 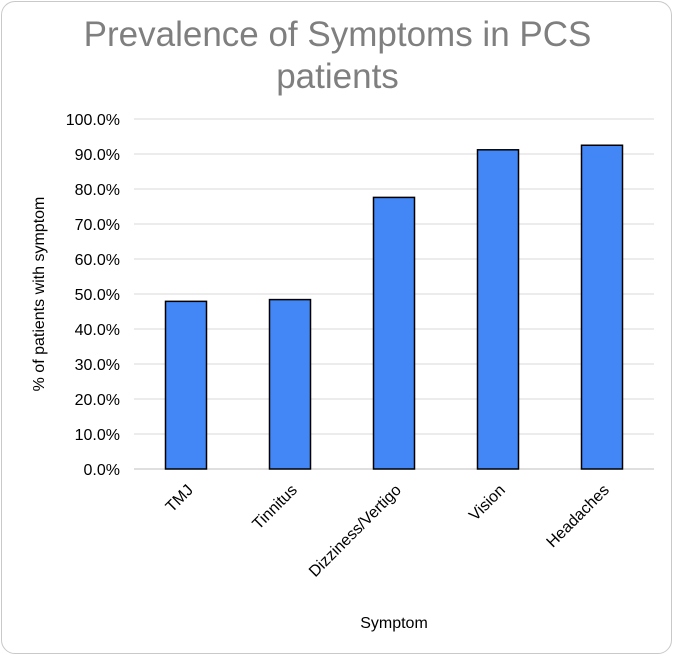 I want to click on chart-title-line-2: patients, so click(x=337, y=76).